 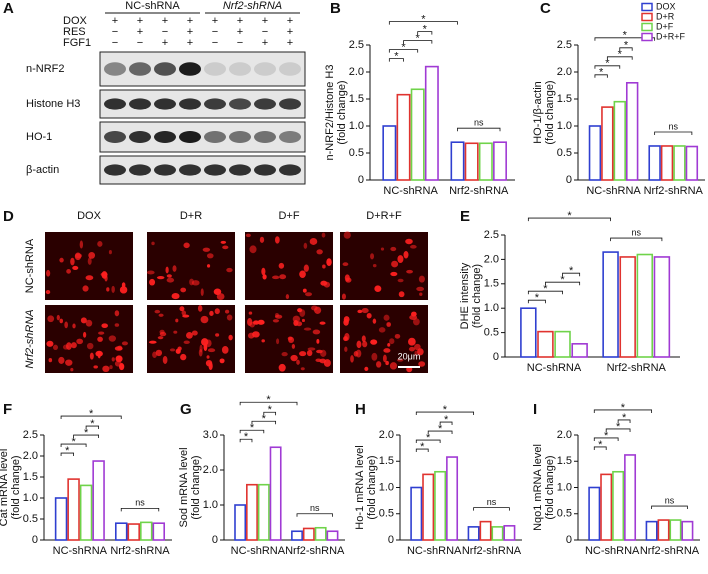 What do you see at coordinates (53, 104) in the screenshot?
I see `blot-label: Histone H3` at bounding box center [53, 104].